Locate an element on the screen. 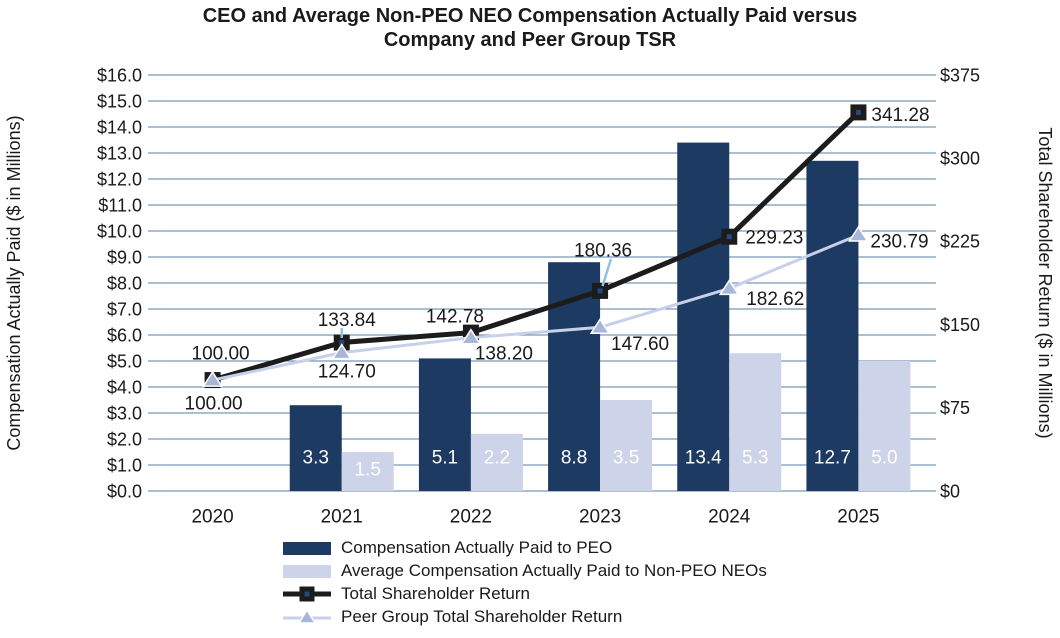 This screenshot has width=1060, height=638. tsr-point-label: 142.78 is located at coordinates (455, 316).